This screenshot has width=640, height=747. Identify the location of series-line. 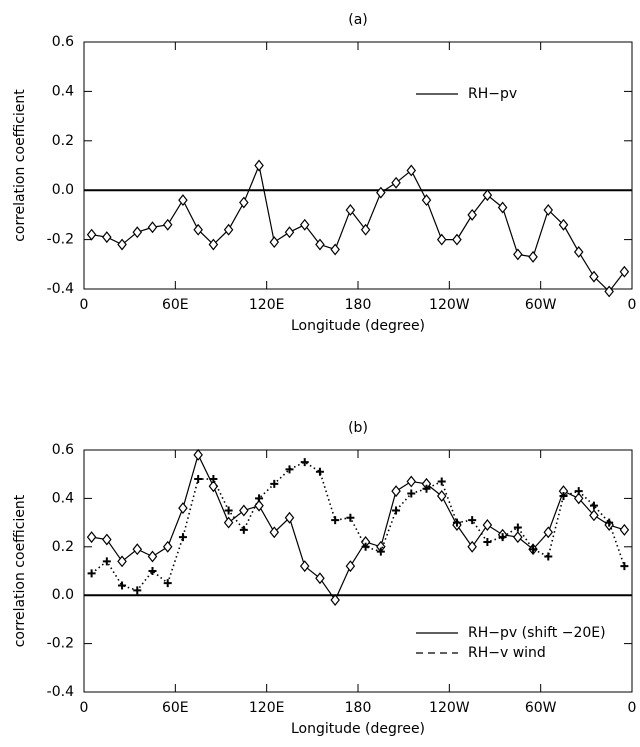
(358, 228).